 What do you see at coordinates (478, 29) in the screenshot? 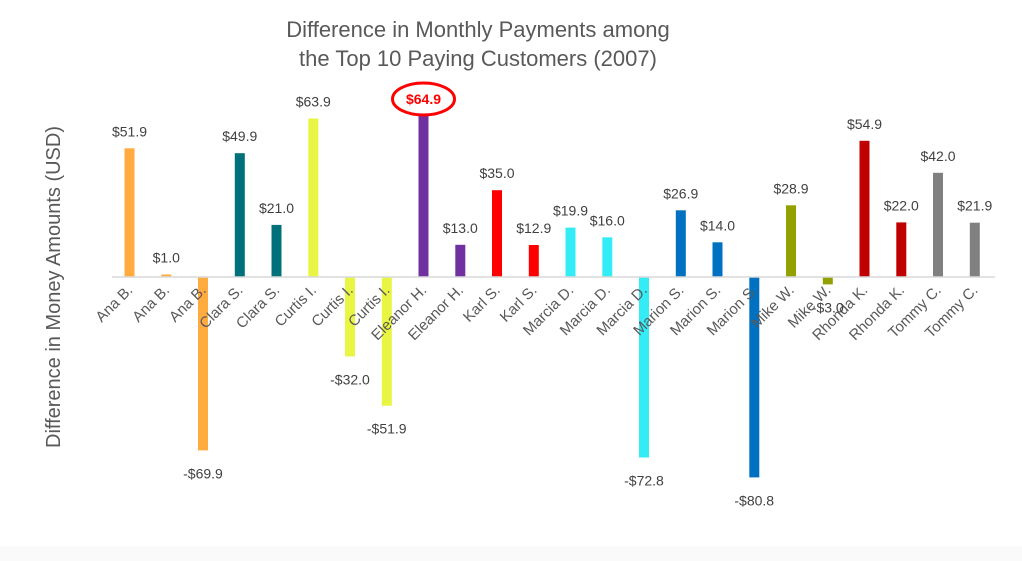
I see `chart-title-line-1: Difference in Monthly Payments among` at bounding box center [478, 29].